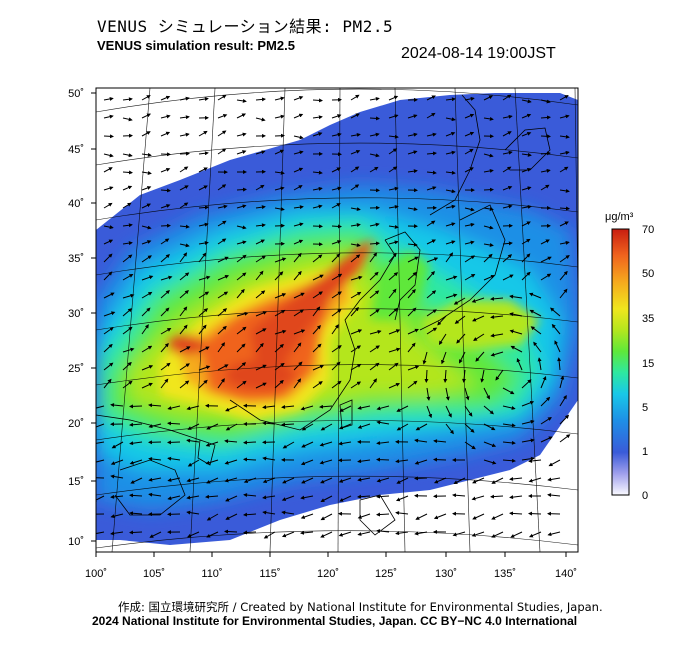  What do you see at coordinates (648, 319) in the screenshot?
I see `colorbar-tick-35: 35` at bounding box center [648, 319].